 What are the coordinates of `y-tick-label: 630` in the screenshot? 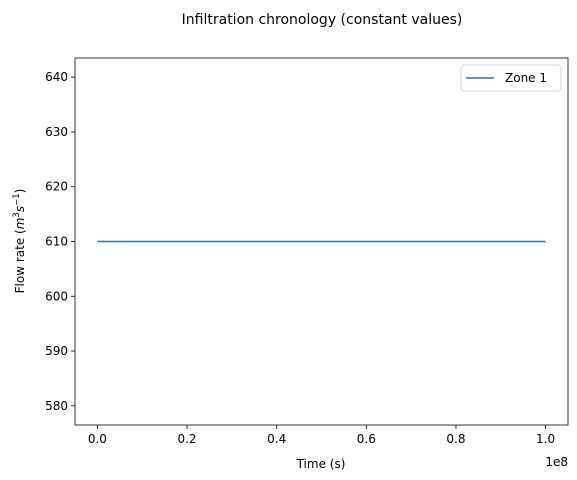 It's located at (56, 132).